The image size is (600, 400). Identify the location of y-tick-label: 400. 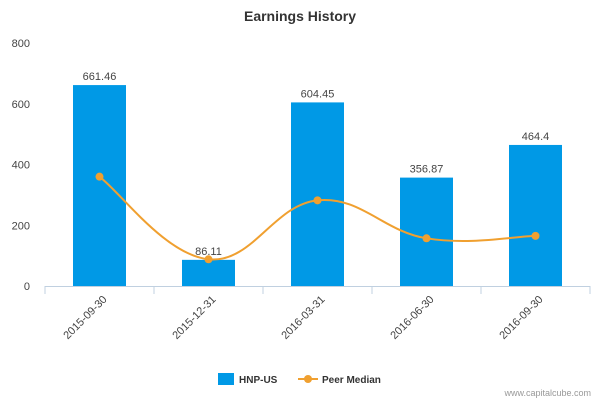
(21, 166).